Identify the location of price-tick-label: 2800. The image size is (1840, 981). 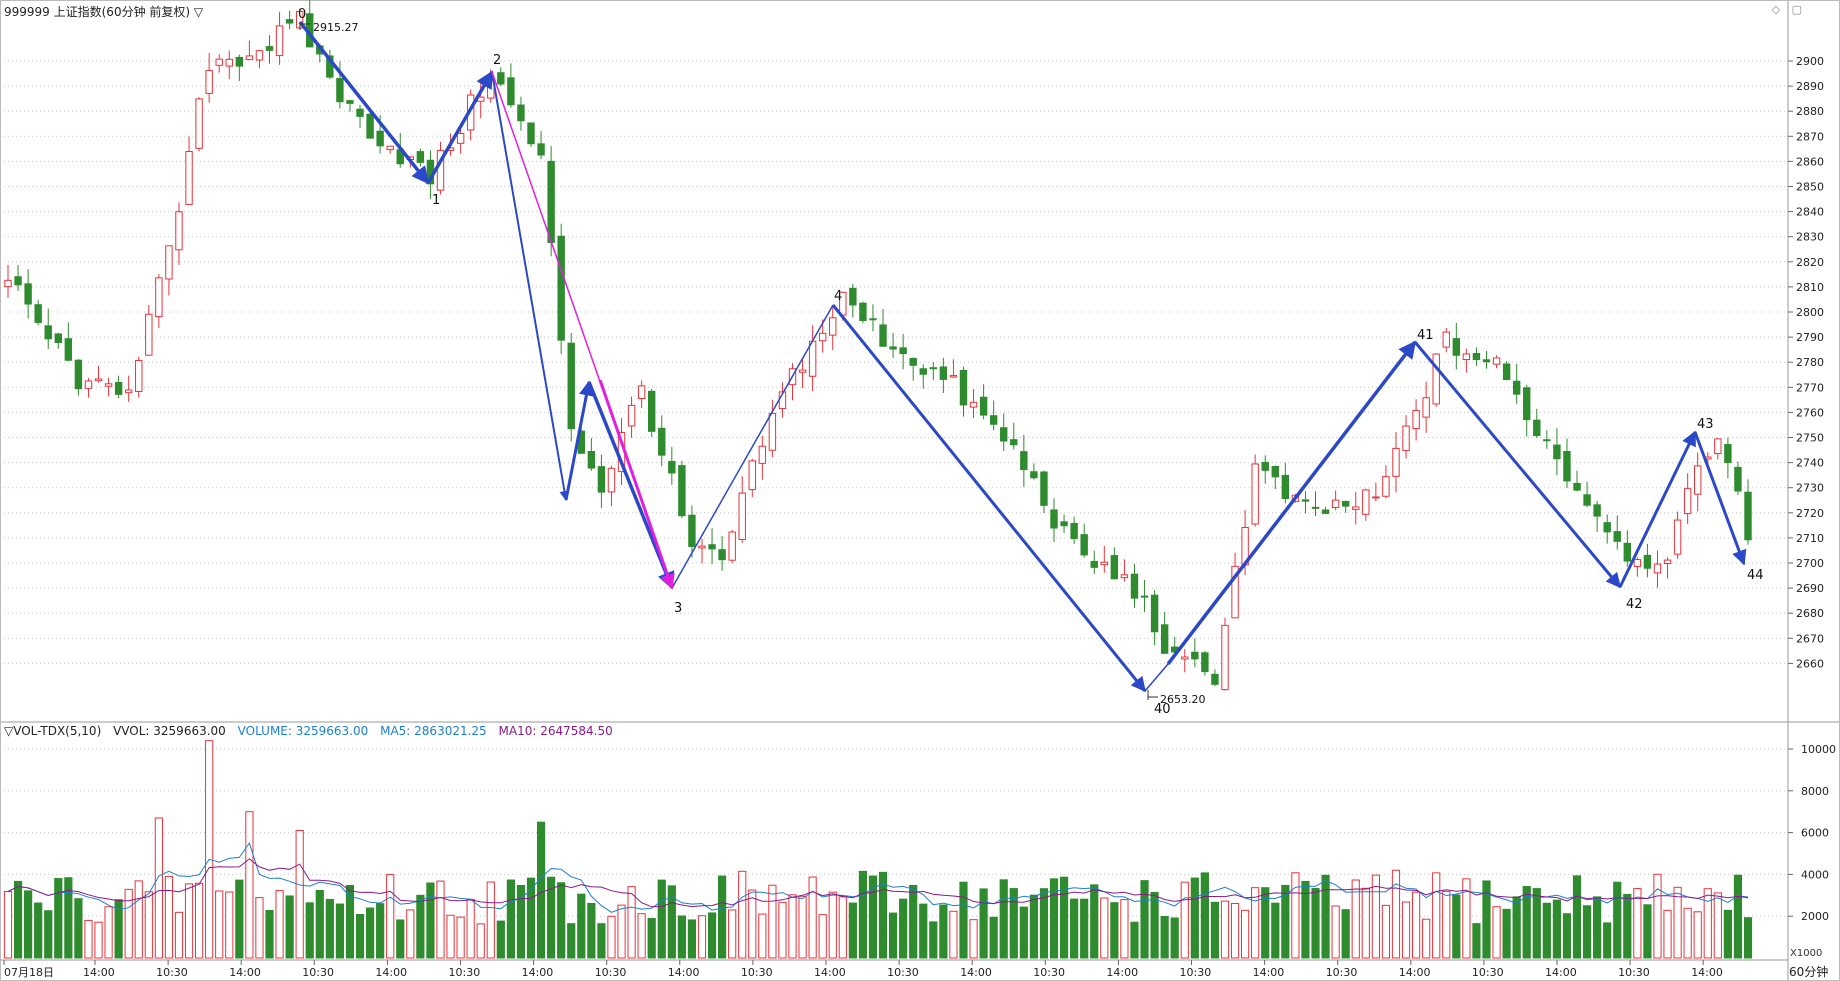
(1810, 312).